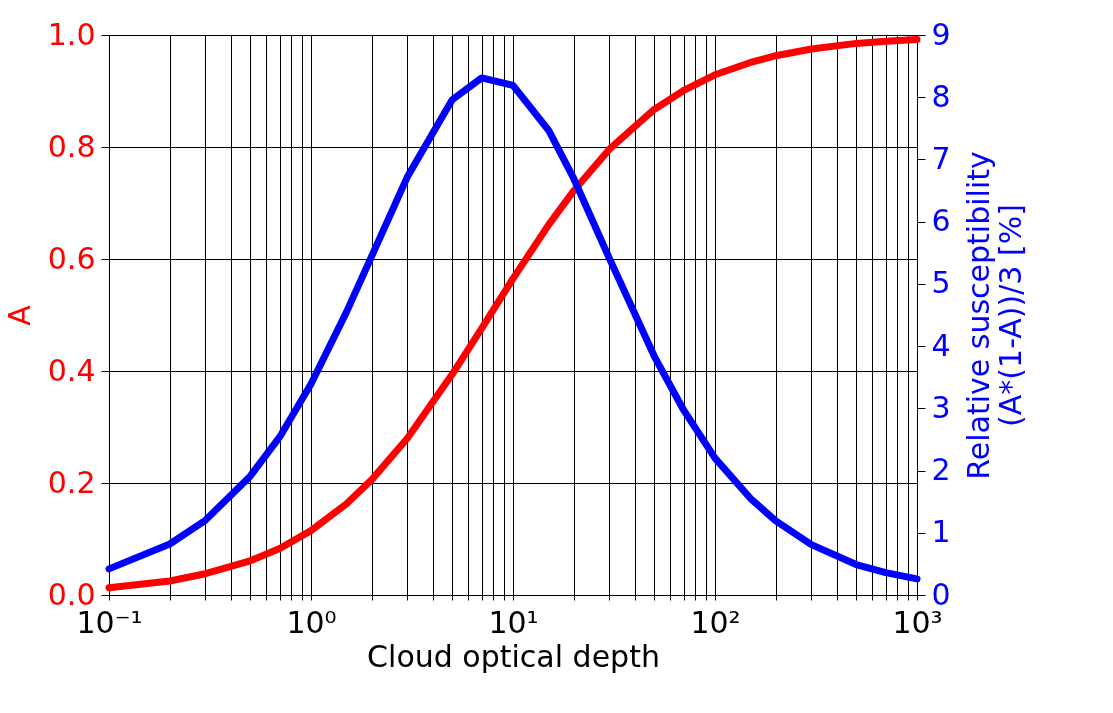 The width and height of the screenshot is (1113, 713). Describe the element at coordinates (513, 622) in the screenshot. I see `x-tick-label: 10¹` at that location.